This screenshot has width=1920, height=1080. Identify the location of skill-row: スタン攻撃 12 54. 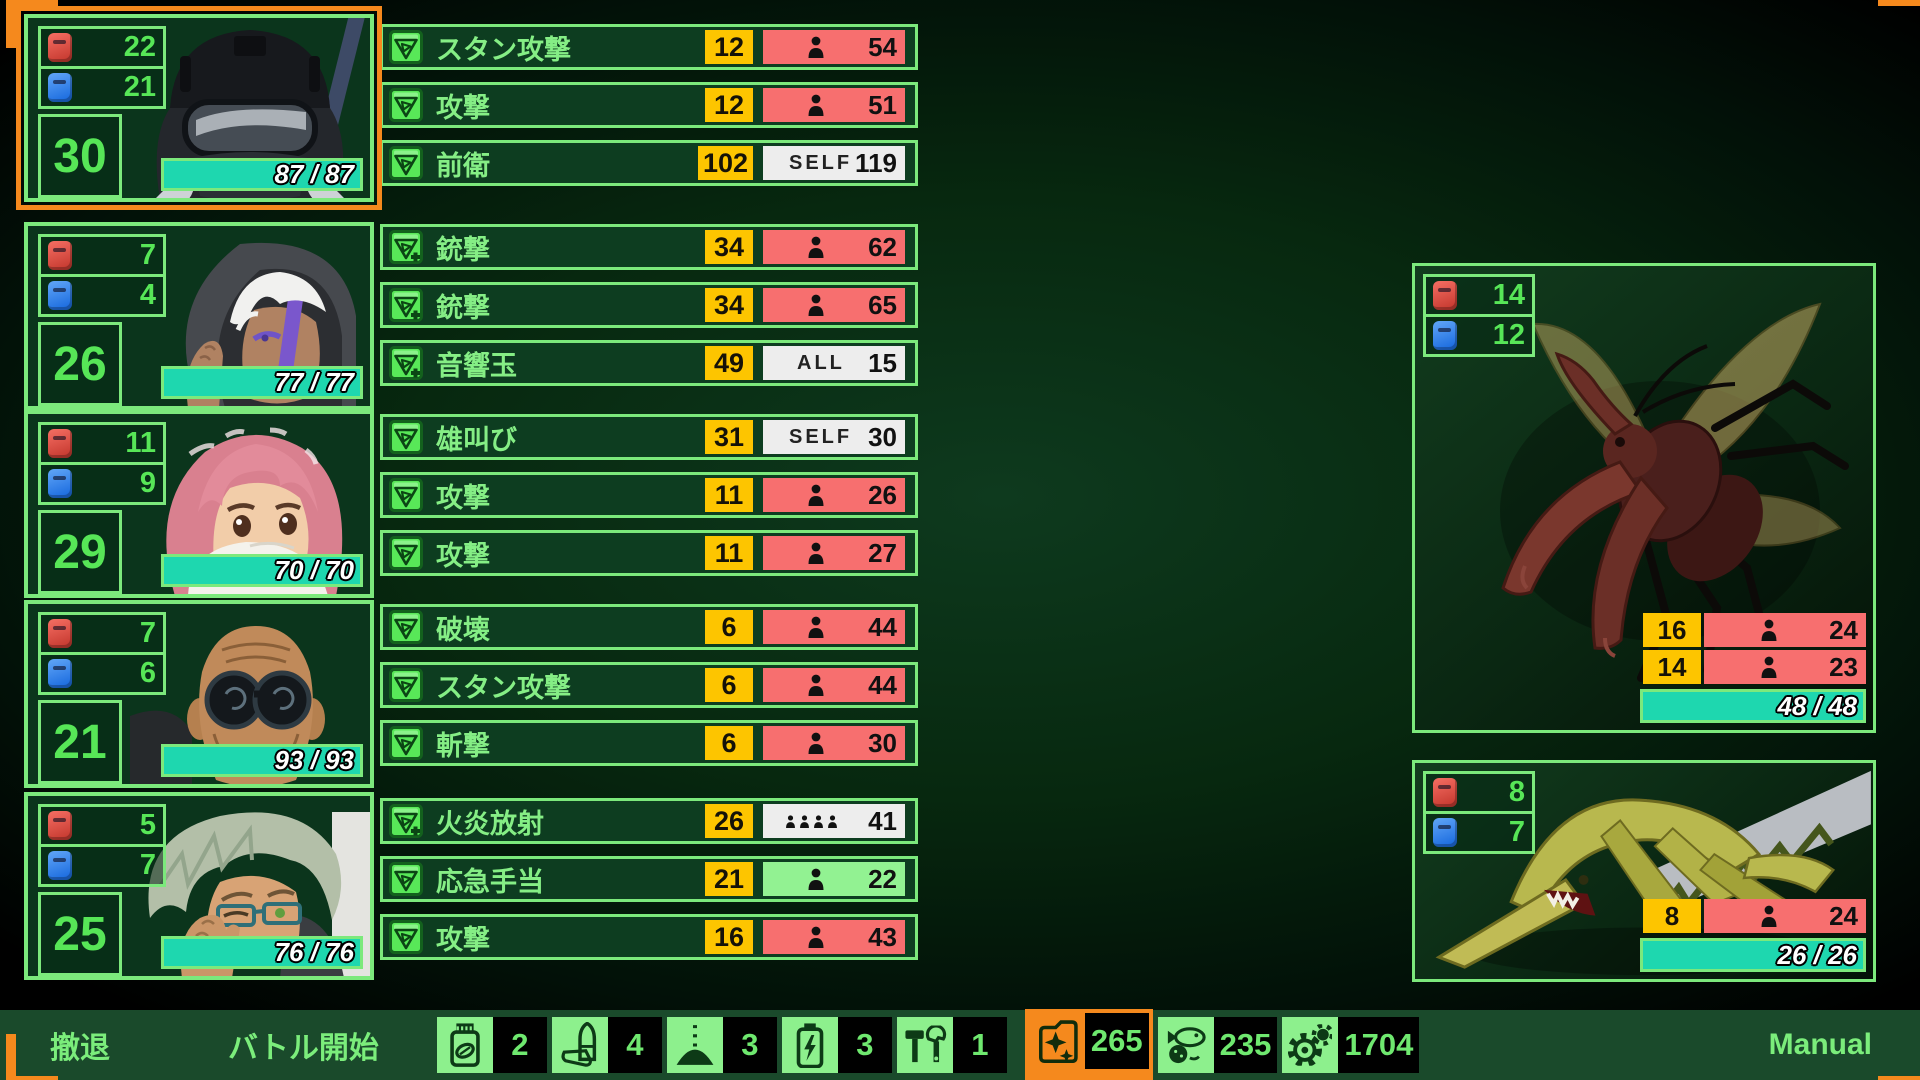
(649, 47).